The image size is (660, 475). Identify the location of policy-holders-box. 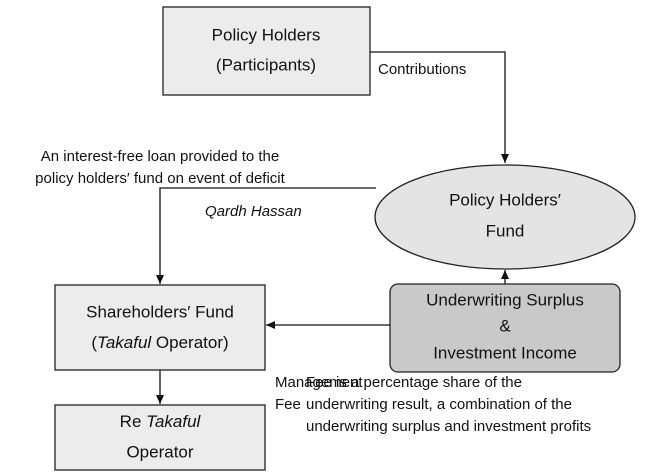
(266, 51).